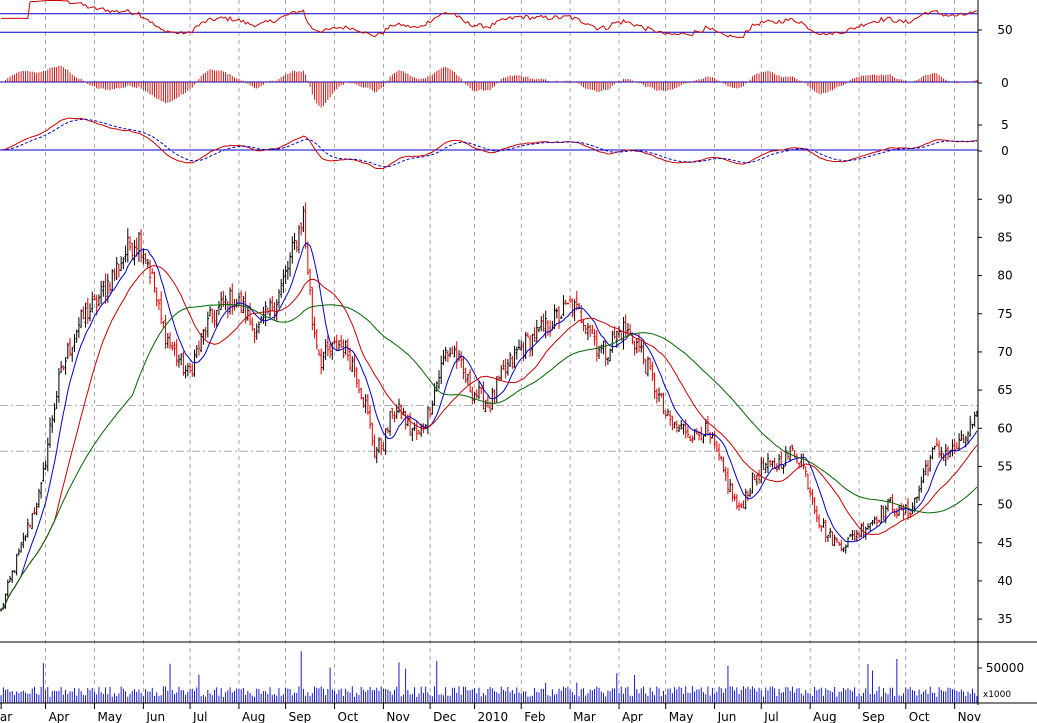 This screenshot has width=1037, height=723. I want to click on rsi-tick-label: 50, so click(1004, 30).